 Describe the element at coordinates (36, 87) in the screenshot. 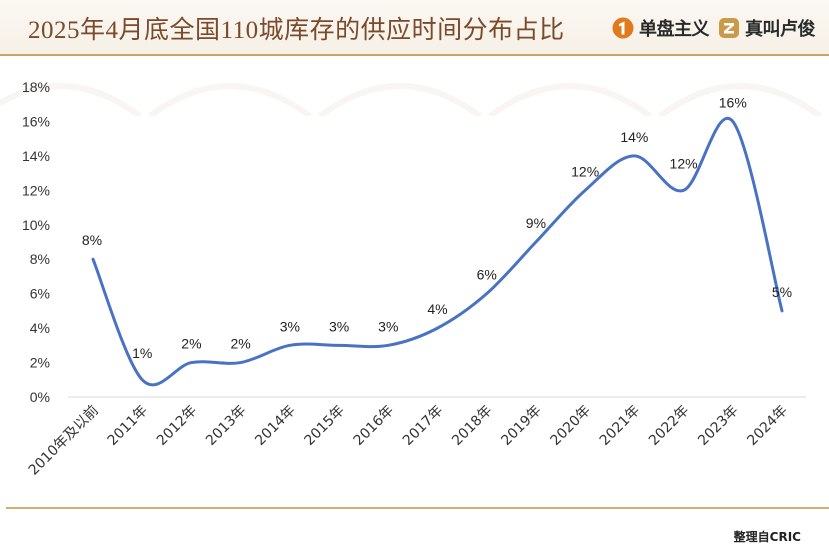

I see `y-tick-label: 18%` at that location.